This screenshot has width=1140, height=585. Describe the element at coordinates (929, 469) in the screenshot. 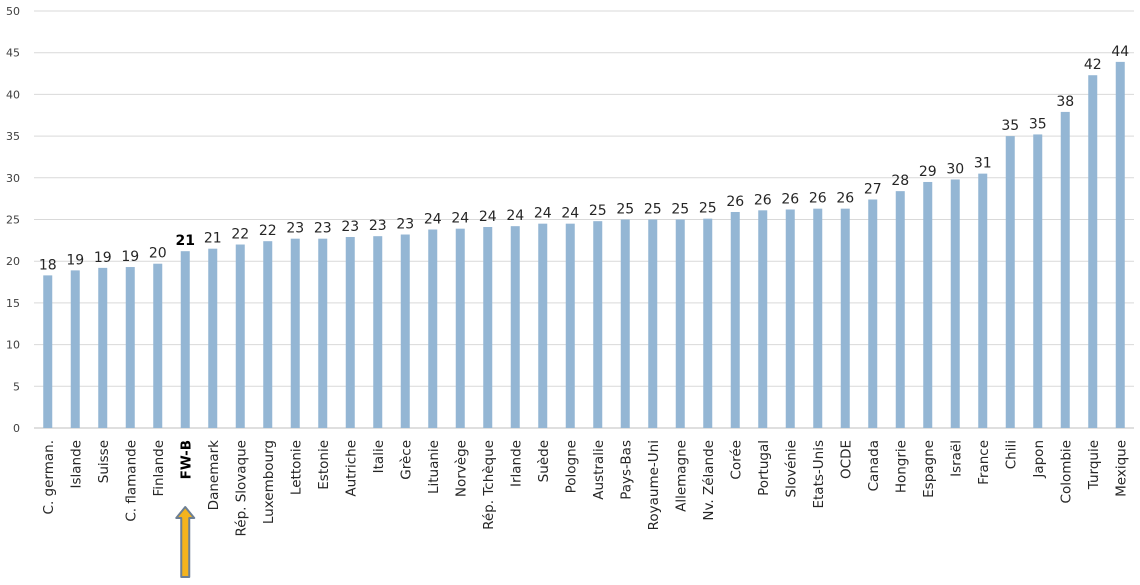

I see `x-tick-label: Espagne` at that location.